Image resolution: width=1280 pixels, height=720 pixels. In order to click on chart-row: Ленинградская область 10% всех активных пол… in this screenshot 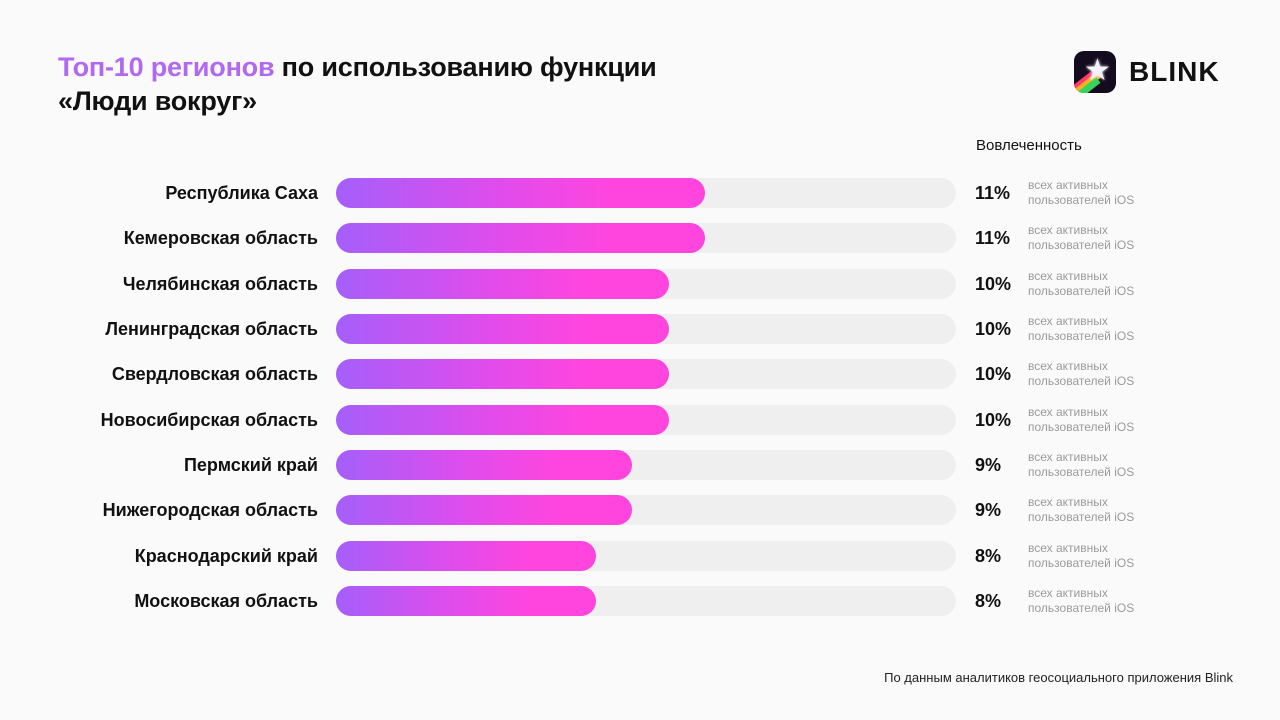, I will do `click(640, 329)`.